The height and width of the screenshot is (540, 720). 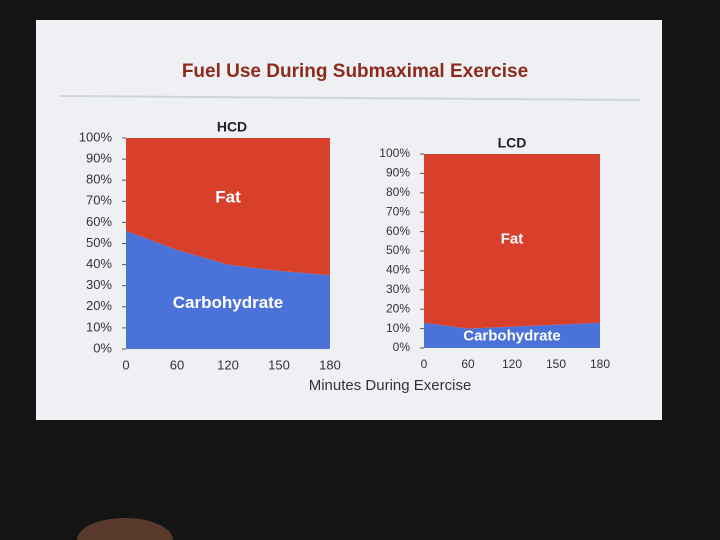 I want to click on x-axis-label: Minutes During Exercise, so click(x=390, y=385).